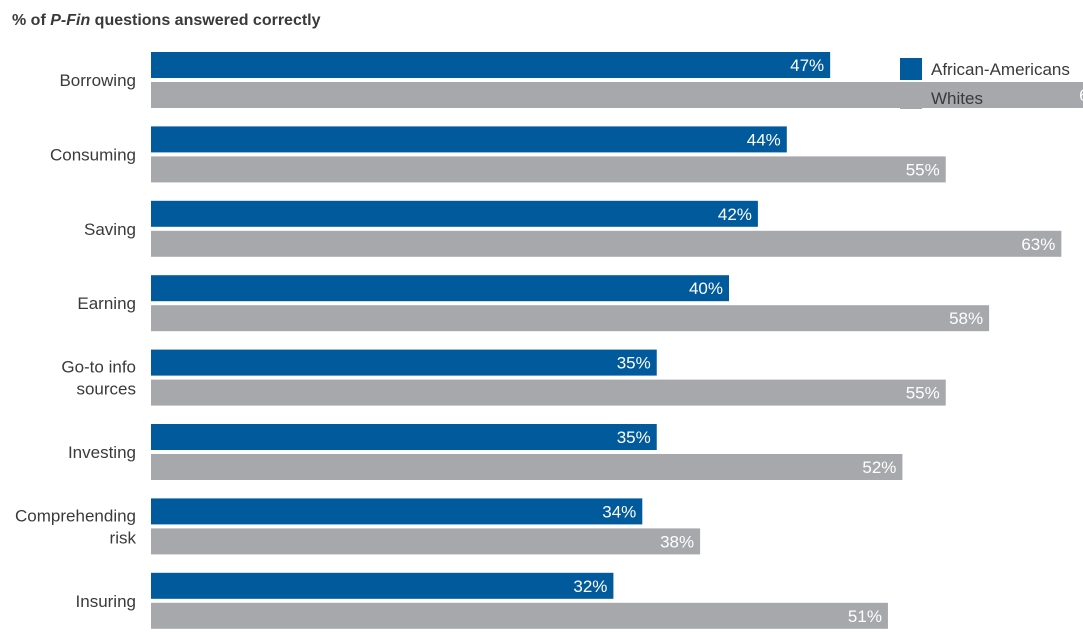 The width and height of the screenshot is (1083, 632). Describe the element at coordinates (966, 318) in the screenshot. I see `data-label-whites-3: 58%` at that location.